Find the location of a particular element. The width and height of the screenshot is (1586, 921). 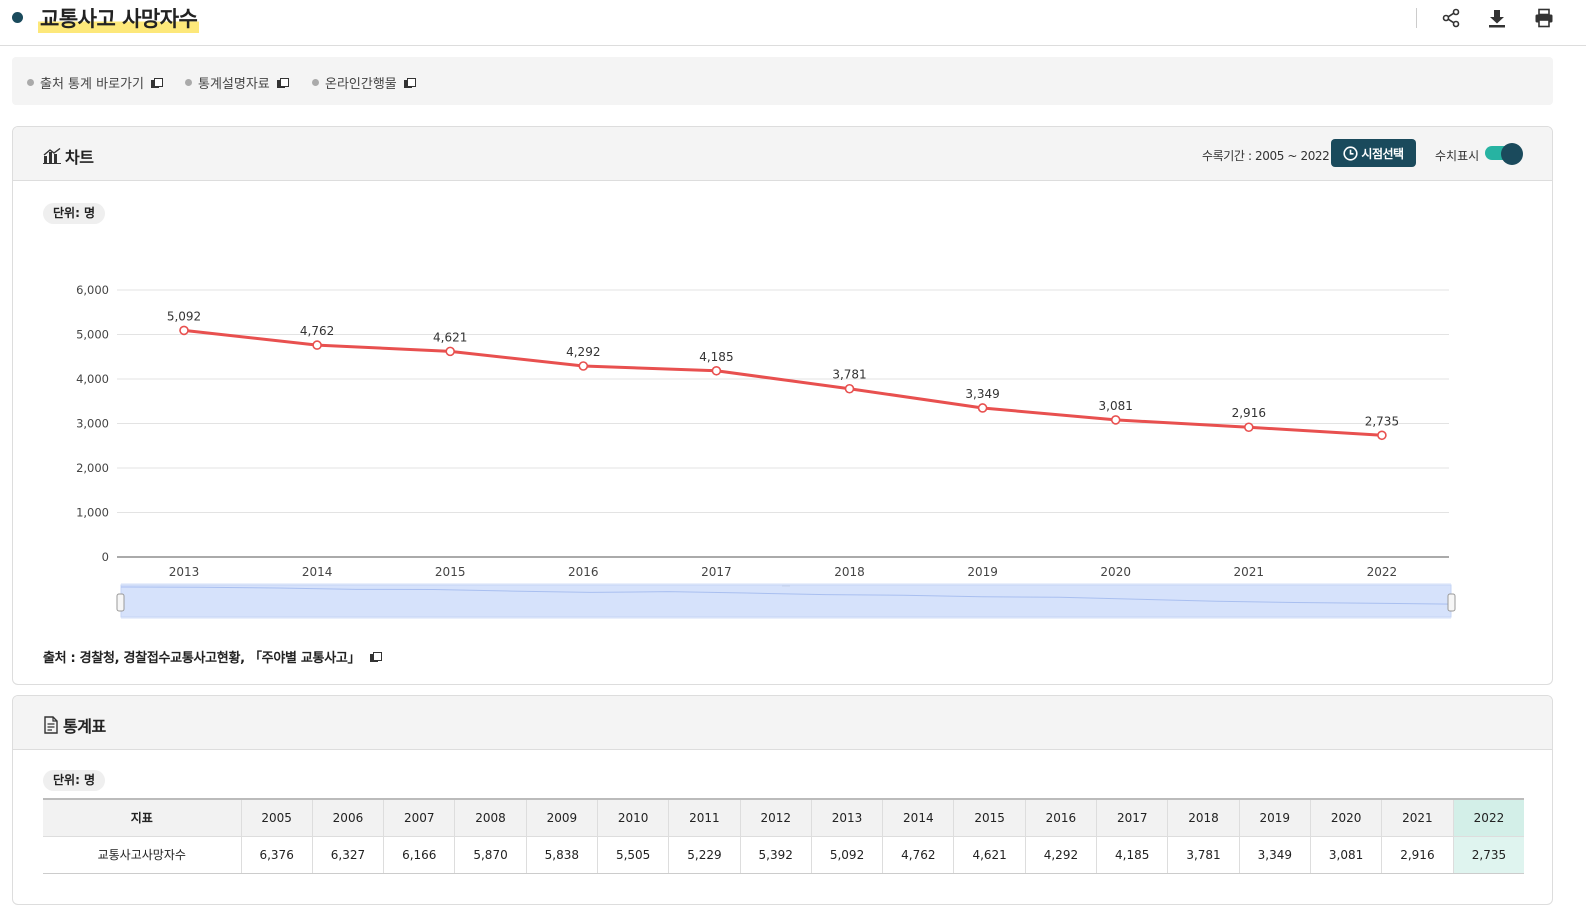

table-header-indicator: 지표 is located at coordinates (142, 817).